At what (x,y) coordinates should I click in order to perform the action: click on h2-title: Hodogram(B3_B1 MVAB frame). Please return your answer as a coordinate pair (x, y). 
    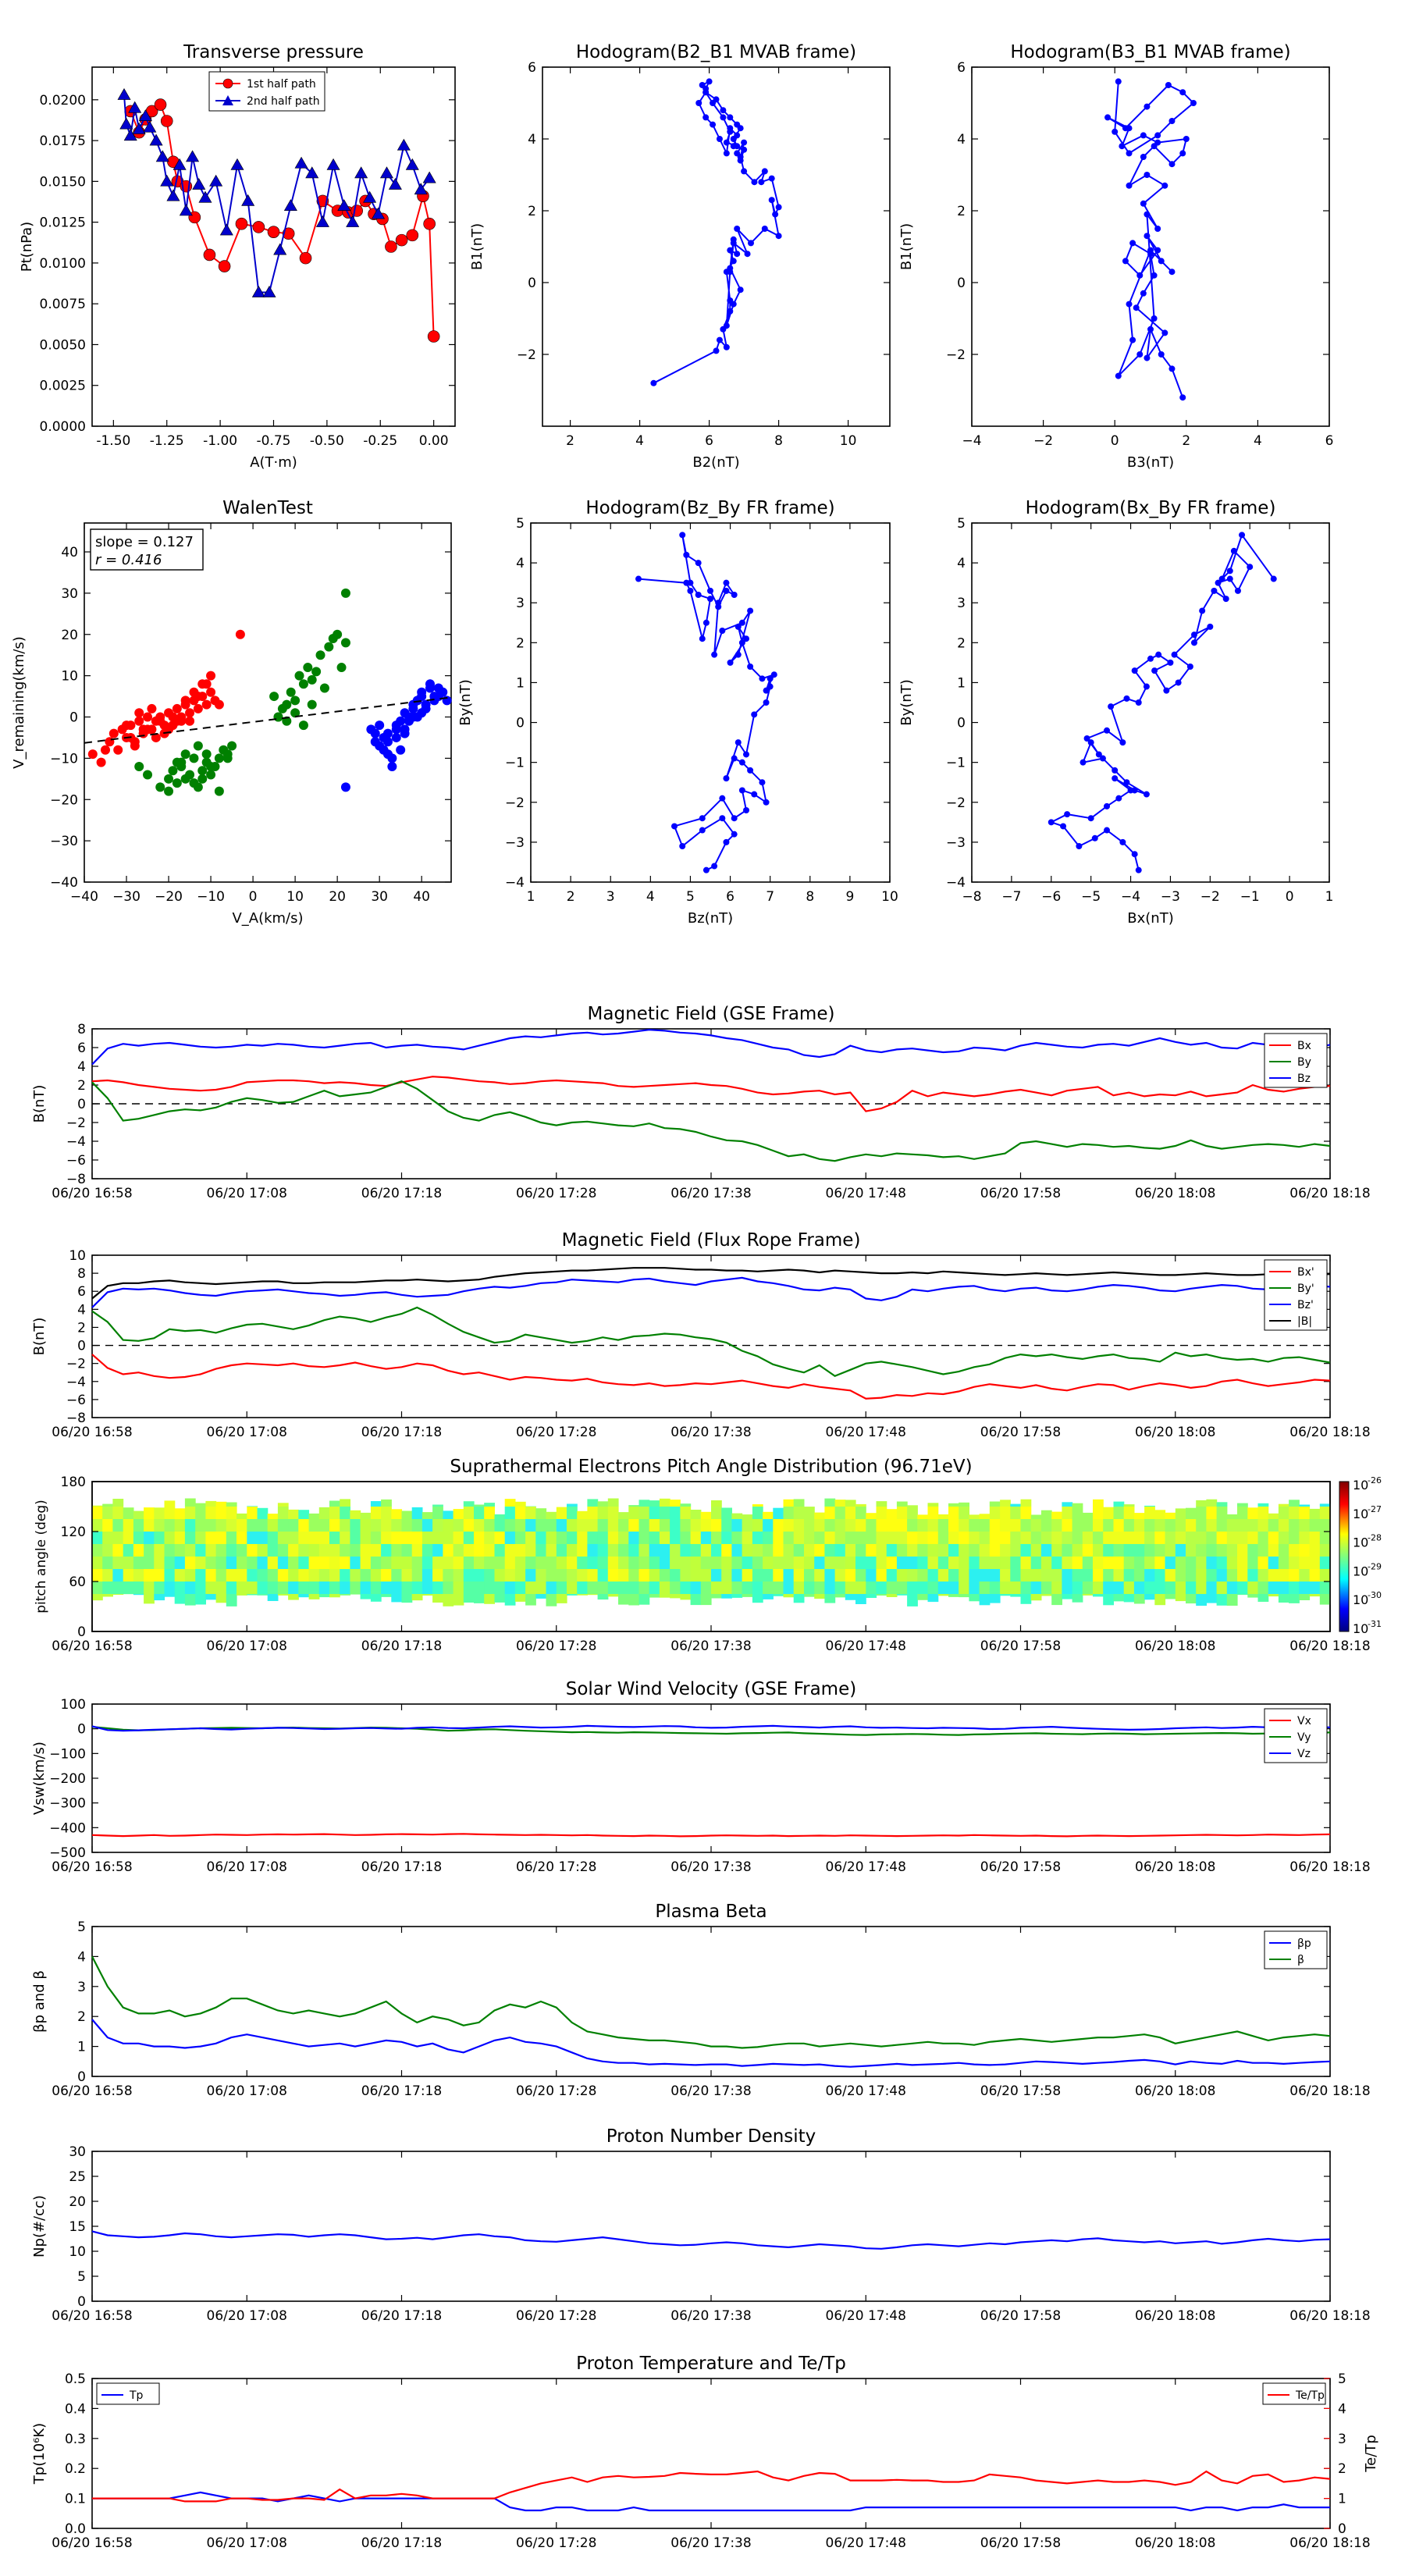
    Looking at the image, I should click on (1150, 52).